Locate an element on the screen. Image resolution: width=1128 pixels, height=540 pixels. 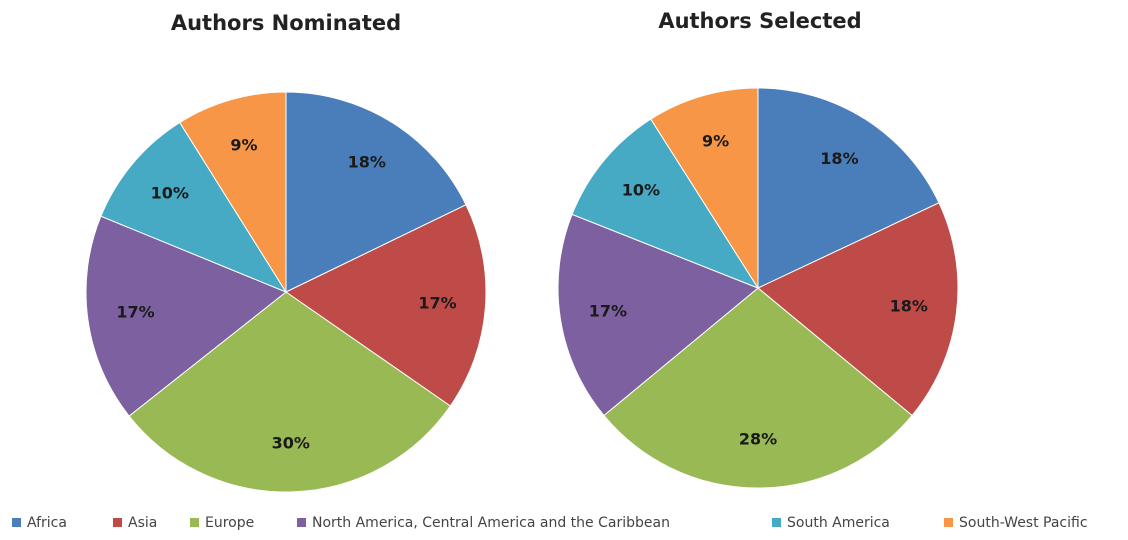
legend-label: South America is located at coordinates (838, 523).